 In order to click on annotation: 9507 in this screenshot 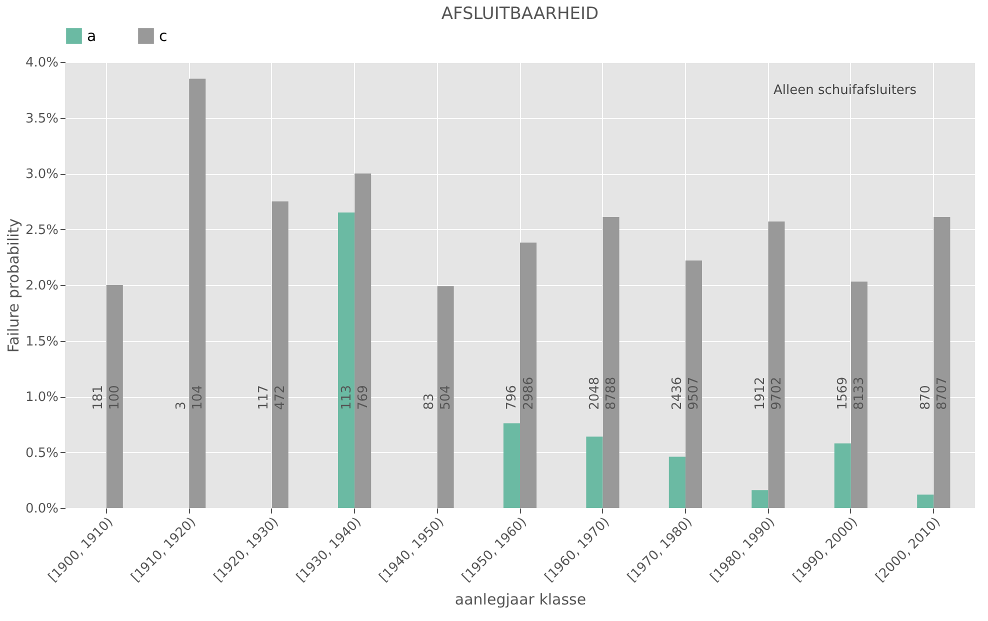, I will do `click(694, 393)`.